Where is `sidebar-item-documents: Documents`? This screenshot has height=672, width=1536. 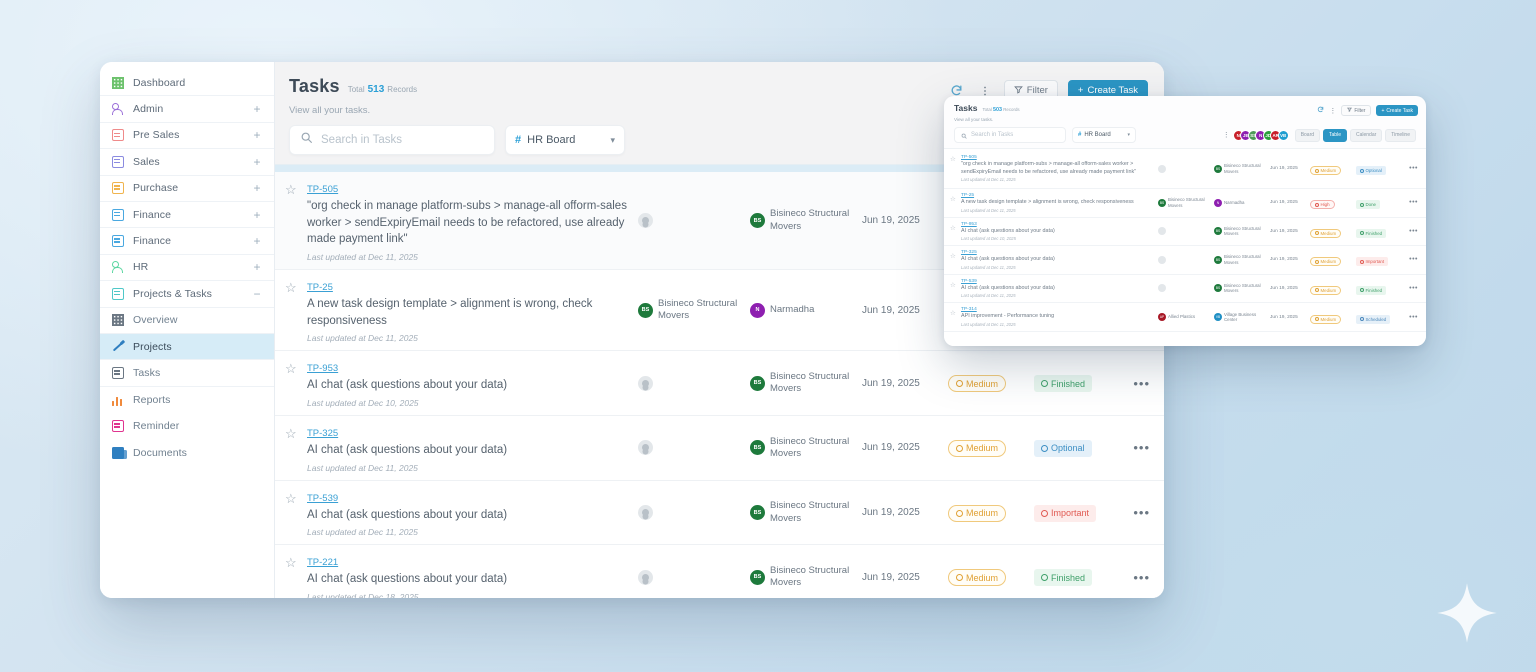 sidebar-item-documents: Documents is located at coordinates (187, 452).